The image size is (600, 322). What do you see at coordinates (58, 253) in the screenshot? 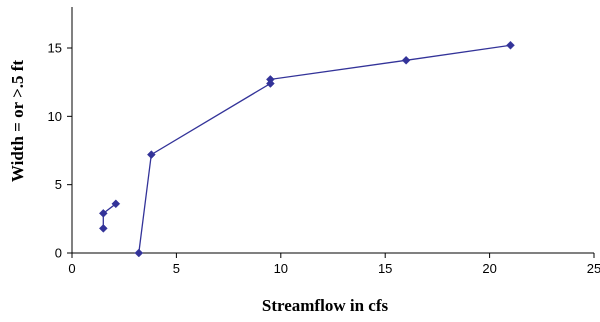
I see `y-tick-label: 0` at bounding box center [58, 253].